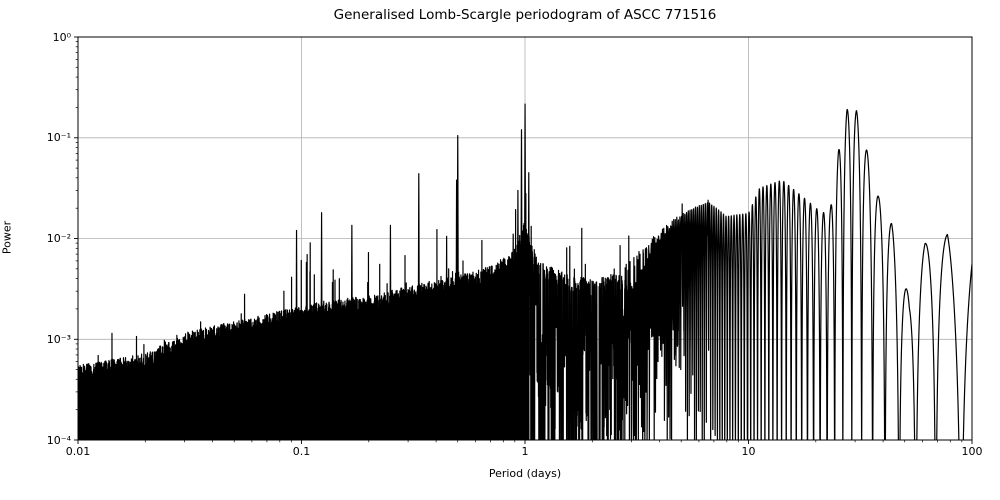 The image size is (1000, 500). I want to click on y-tick-label: 10⁻⁴, so click(58, 440).